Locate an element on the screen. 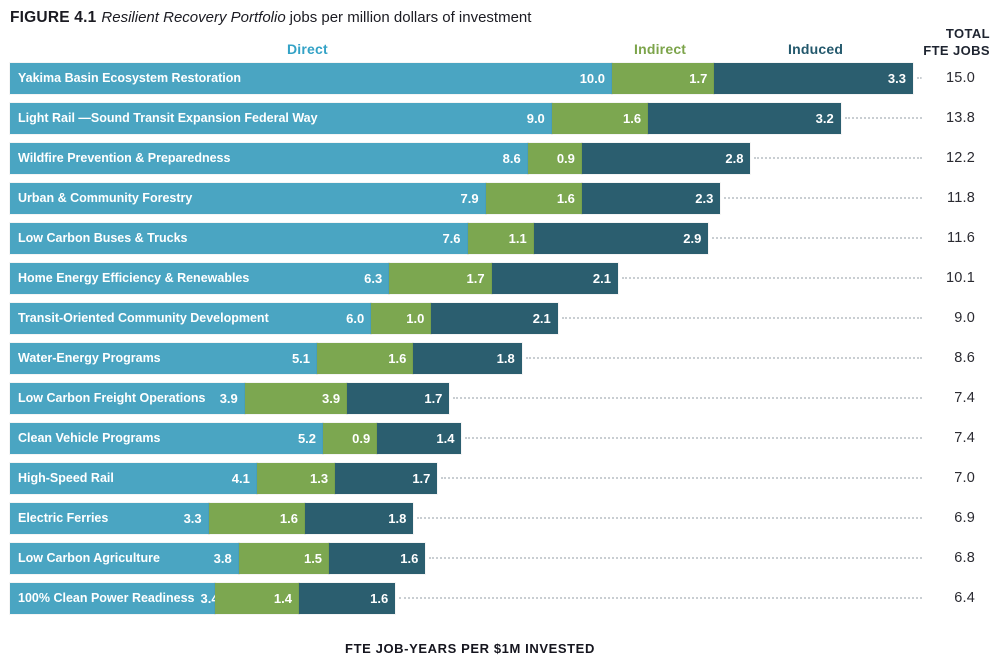 The image size is (1000, 666). segment-value: 9.0 is located at coordinates (535, 118).